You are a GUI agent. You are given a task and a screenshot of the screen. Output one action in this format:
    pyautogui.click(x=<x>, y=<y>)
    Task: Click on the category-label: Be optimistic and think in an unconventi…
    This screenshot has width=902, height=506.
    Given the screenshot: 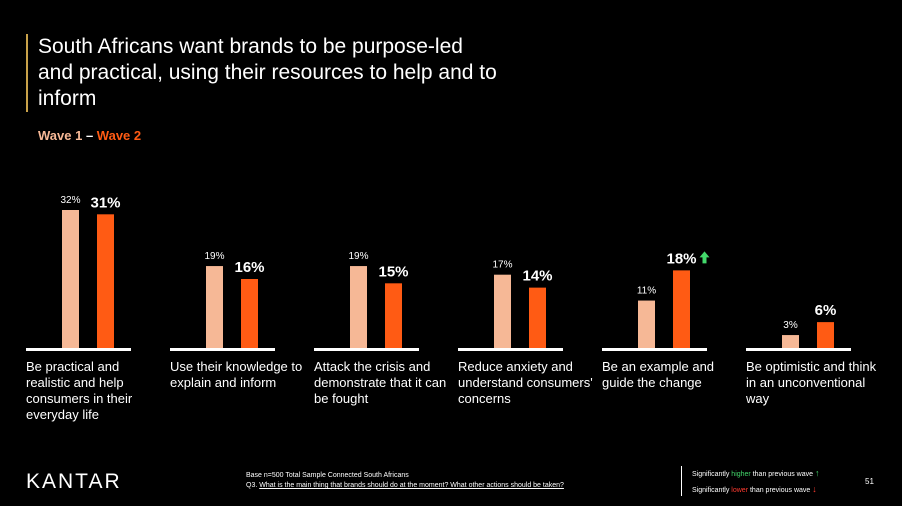 What is the action you would take?
    pyautogui.click(x=811, y=382)
    